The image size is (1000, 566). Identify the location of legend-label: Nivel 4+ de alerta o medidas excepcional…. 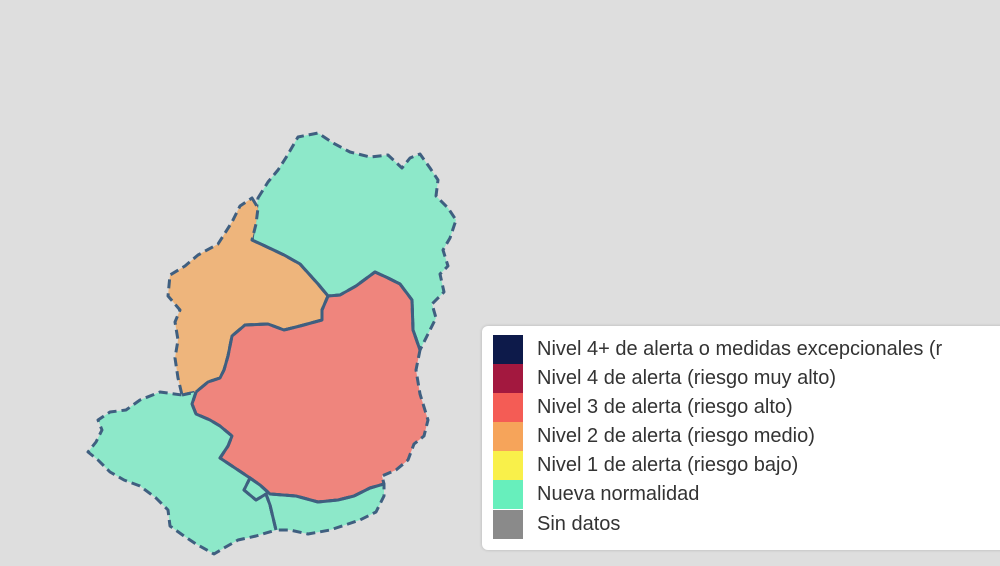
(740, 349).